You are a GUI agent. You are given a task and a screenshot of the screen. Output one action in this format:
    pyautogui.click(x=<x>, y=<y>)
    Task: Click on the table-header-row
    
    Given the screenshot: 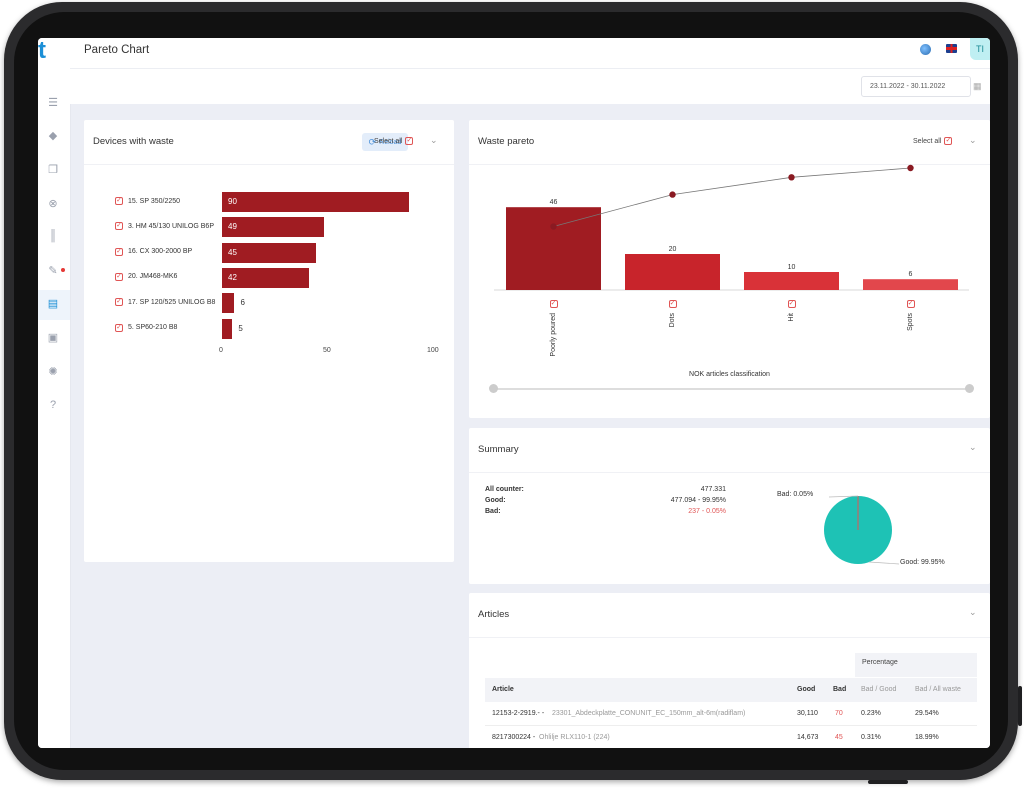 What is the action you would take?
    pyautogui.click(x=731, y=690)
    